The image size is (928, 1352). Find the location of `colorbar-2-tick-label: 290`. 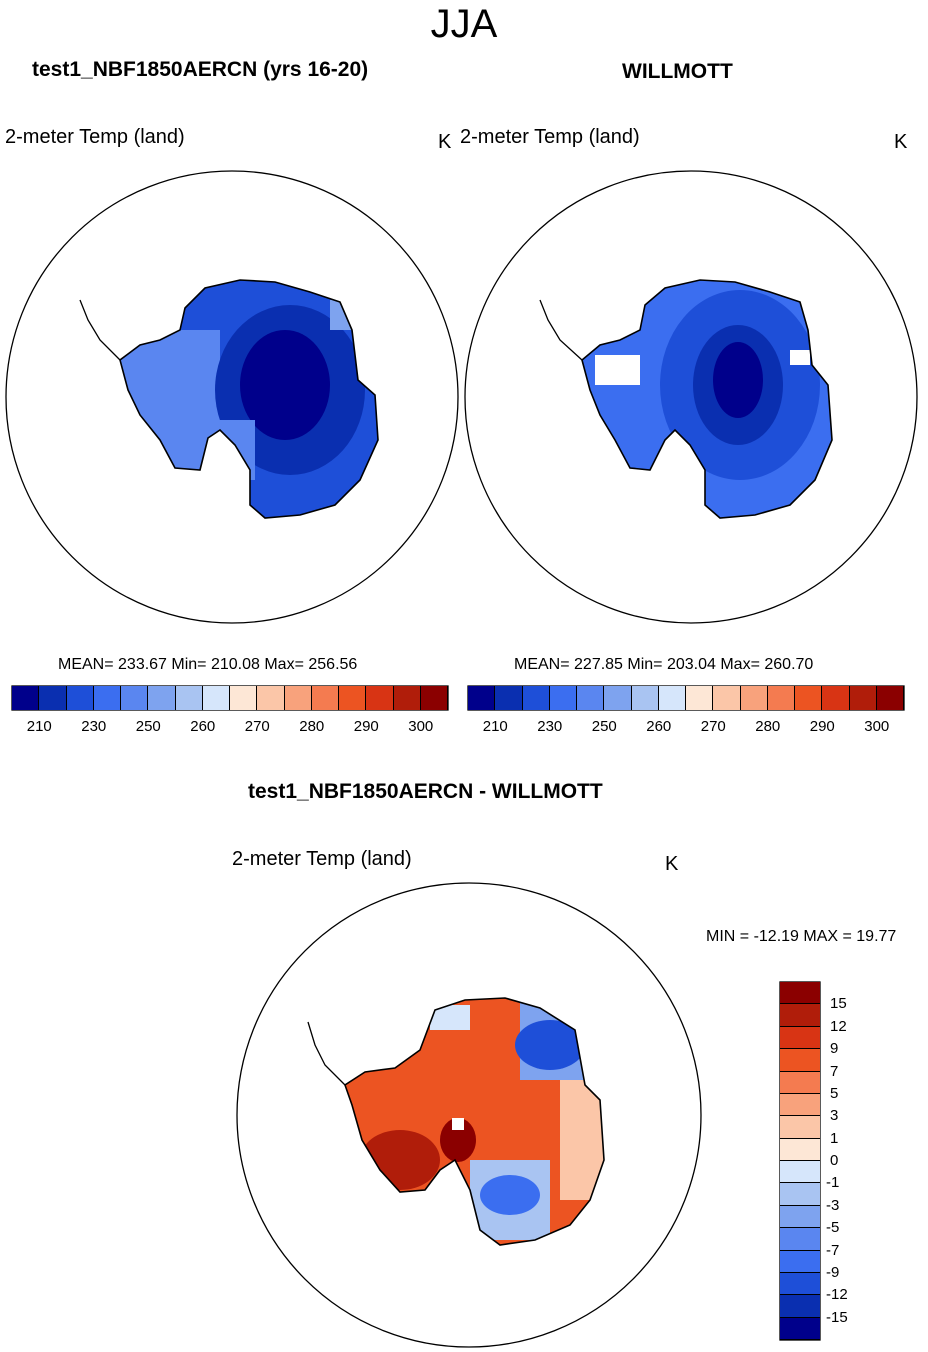

colorbar-2-tick-label: 290 is located at coordinates (822, 726).